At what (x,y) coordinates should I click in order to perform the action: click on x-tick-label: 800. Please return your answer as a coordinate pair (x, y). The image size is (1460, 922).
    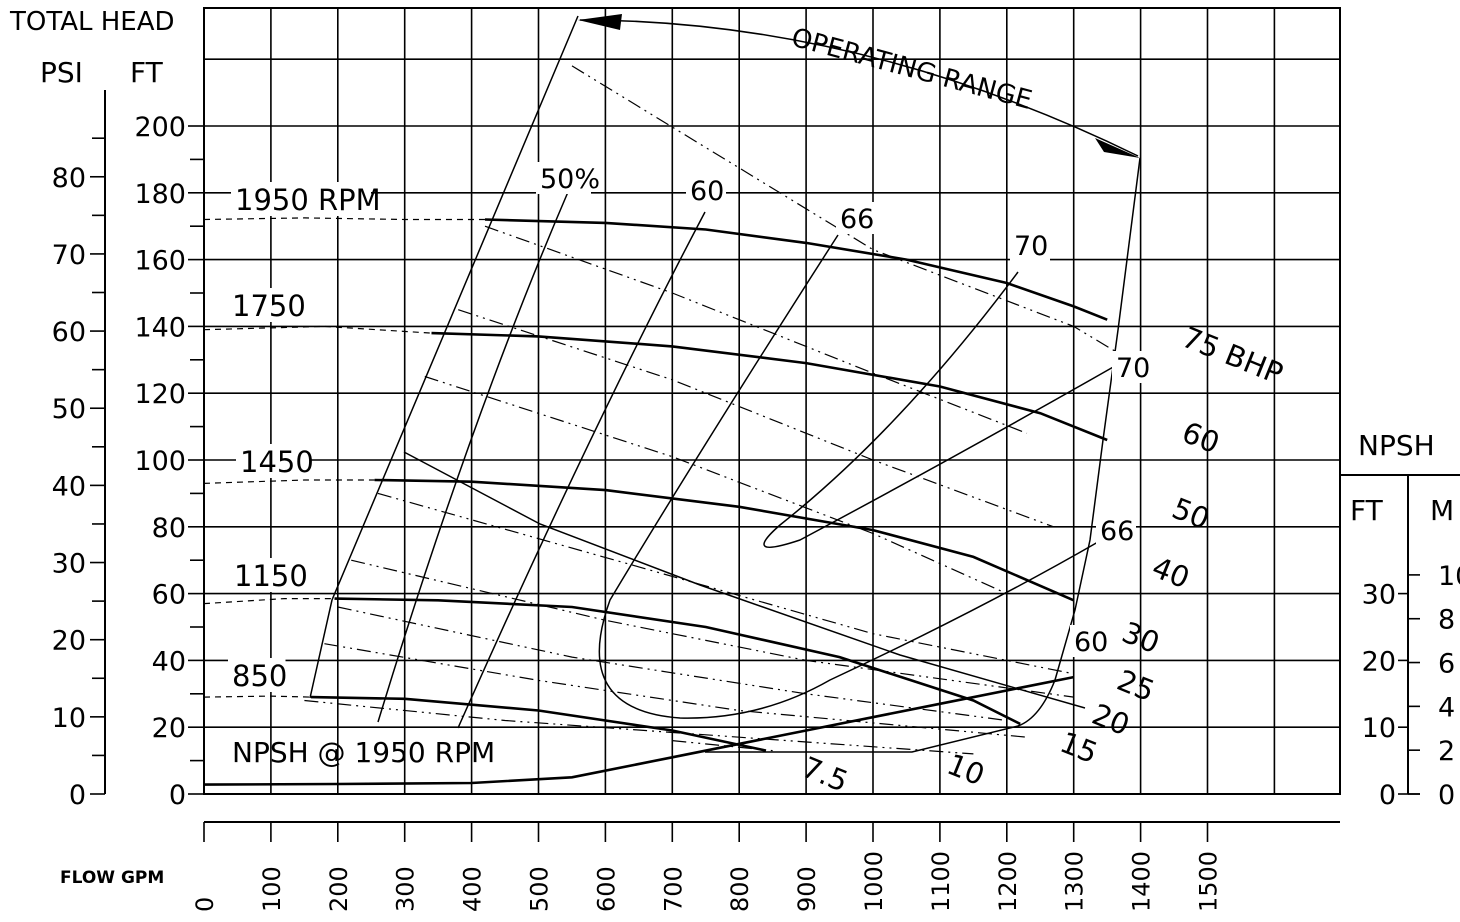
    Looking at the image, I should click on (740, 889).